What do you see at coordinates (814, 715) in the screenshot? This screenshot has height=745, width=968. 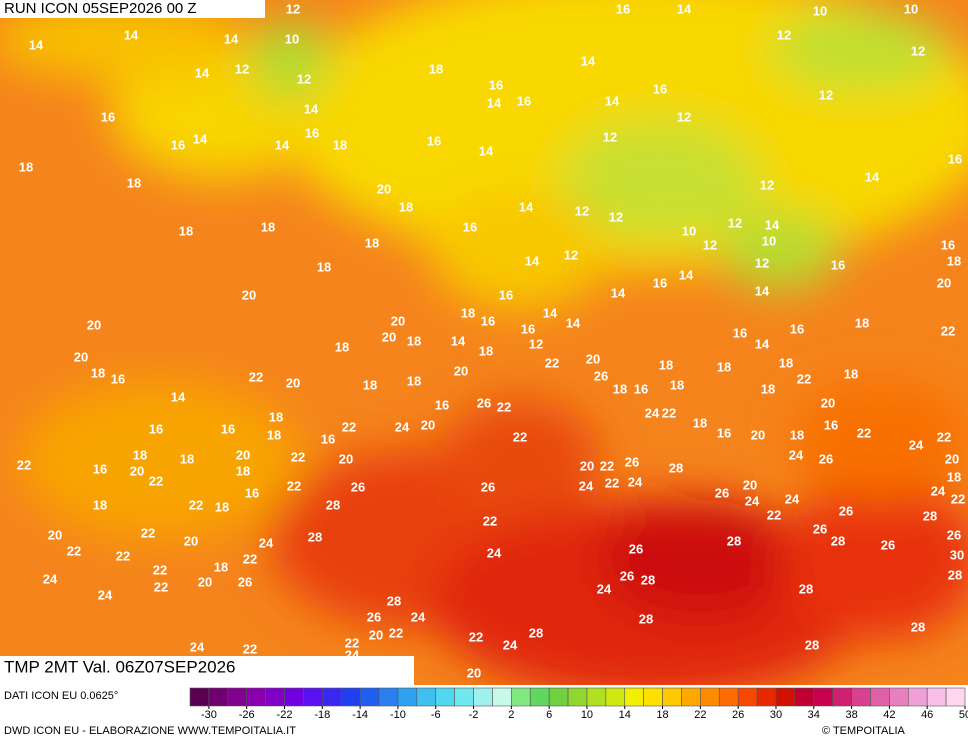 I see `colorbar-tick-label: 34` at bounding box center [814, 715].